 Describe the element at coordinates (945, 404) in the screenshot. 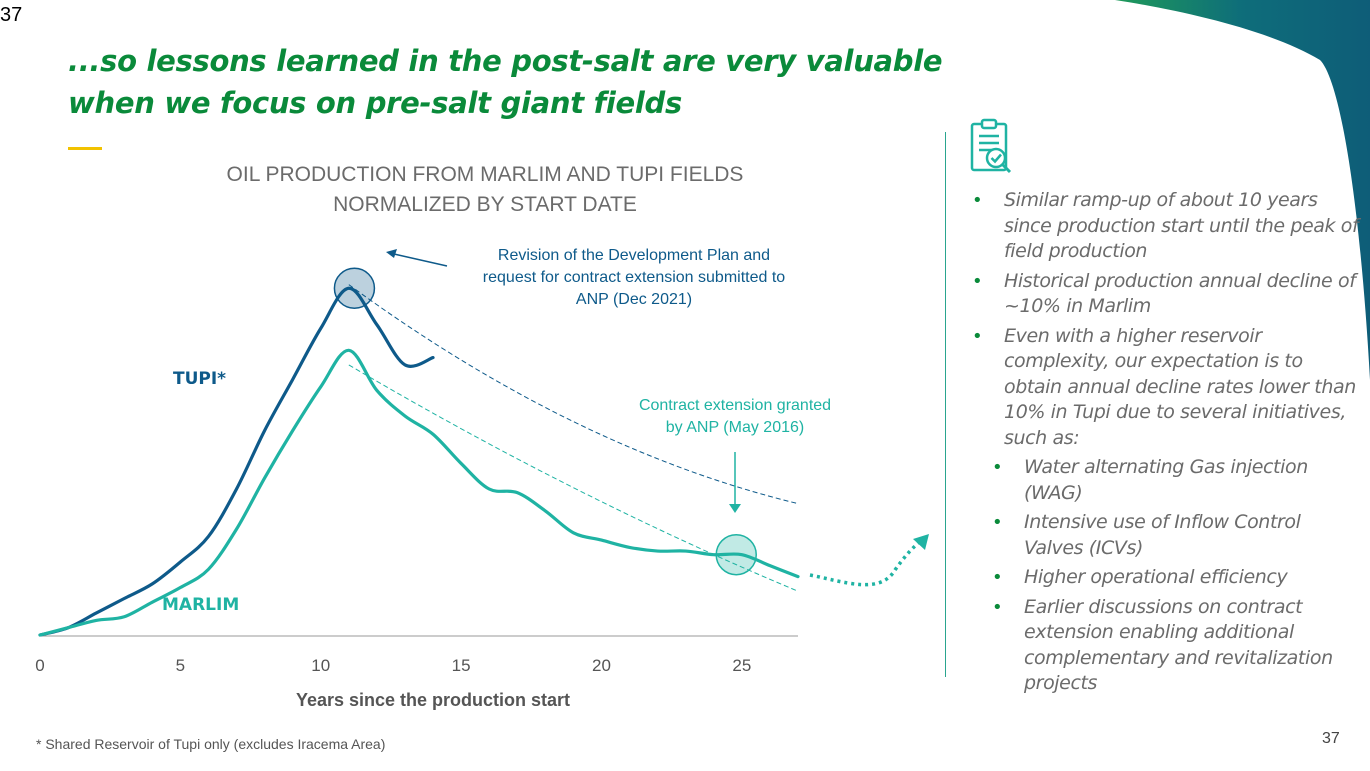

I see `vertical-divider` at that location.